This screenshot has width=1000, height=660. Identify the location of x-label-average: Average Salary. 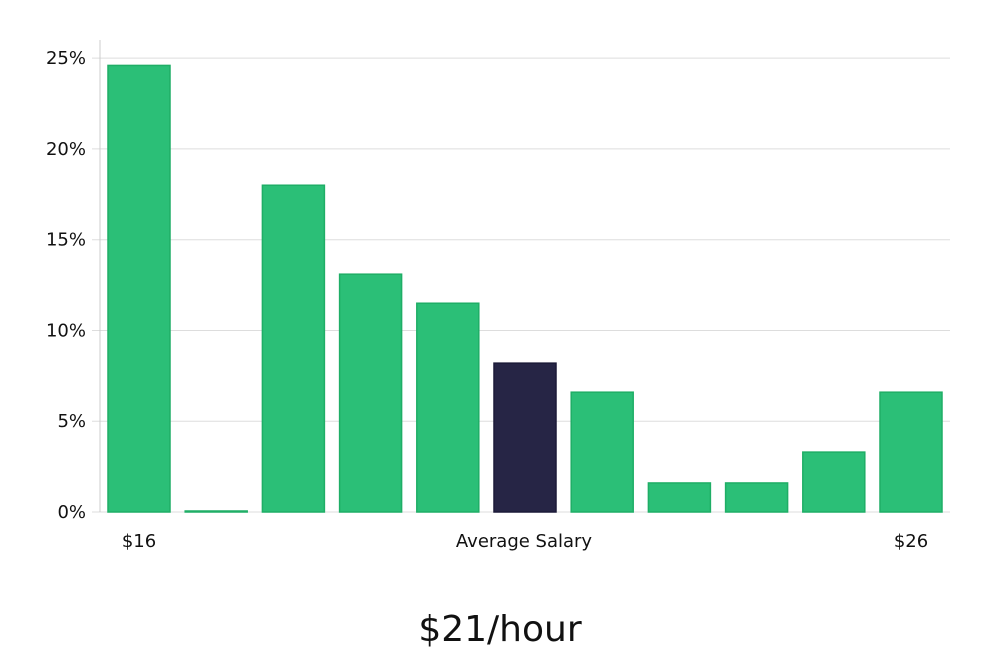
(524, 541).